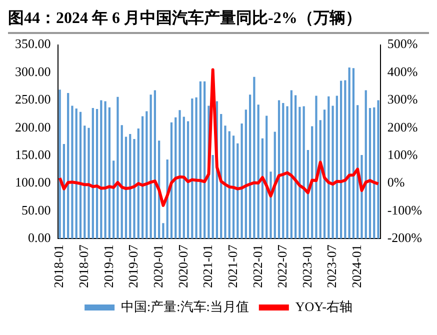 The height and width of the screenshot is (335, 437). I want to click on chart-title: 图44：2024 年 6 月中国汽车产量同比-2%（万辆）, so click(218, 21).